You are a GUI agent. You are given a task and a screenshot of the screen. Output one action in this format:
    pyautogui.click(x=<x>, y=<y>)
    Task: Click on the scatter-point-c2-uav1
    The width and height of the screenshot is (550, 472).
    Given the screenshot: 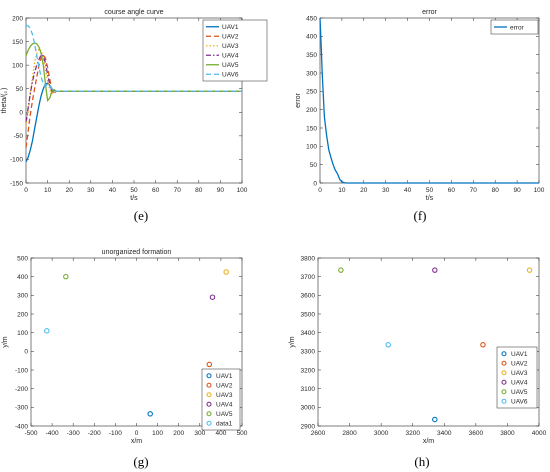 What is the action you would take?
    pyautogui.click(x=150, y=414)
    